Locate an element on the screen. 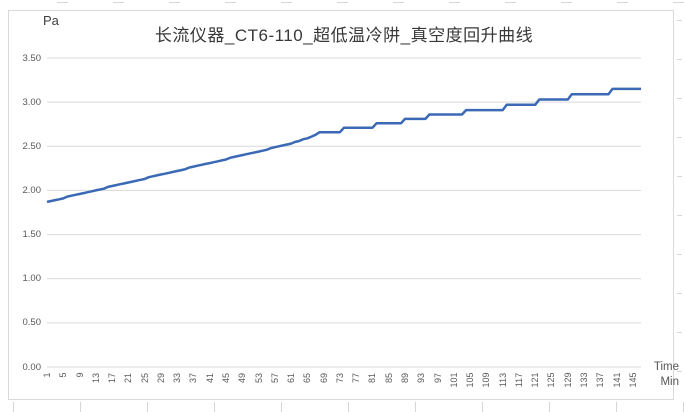  x-tick-label: 81 is located at coordinates (372, 377).